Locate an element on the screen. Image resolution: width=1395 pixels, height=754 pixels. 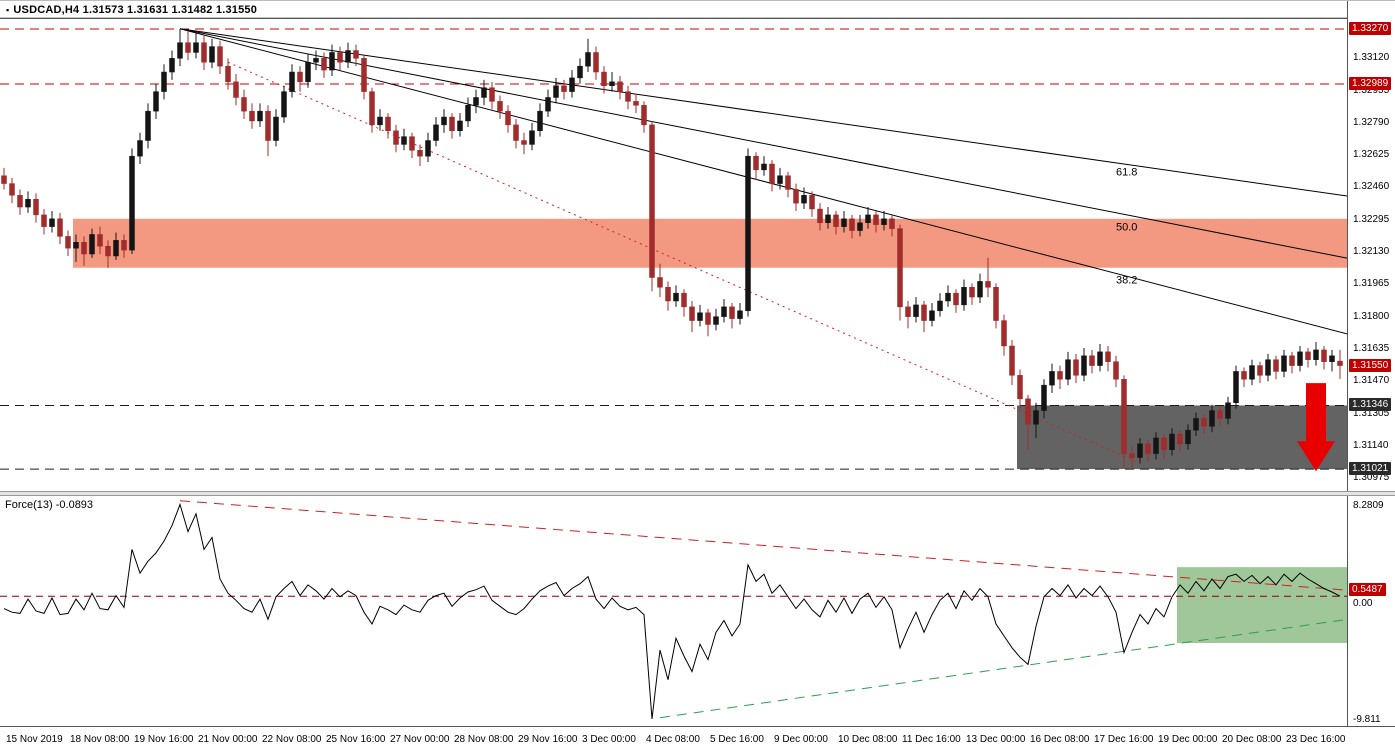
price-tick-label: 1.32130 is located at coordinates (1371, 252).